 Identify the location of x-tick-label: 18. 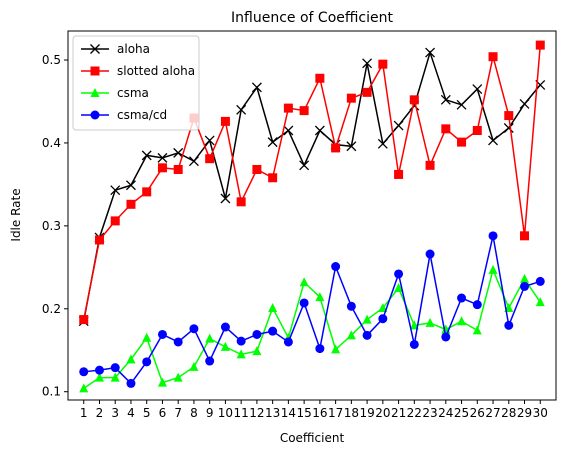
(351, 413).